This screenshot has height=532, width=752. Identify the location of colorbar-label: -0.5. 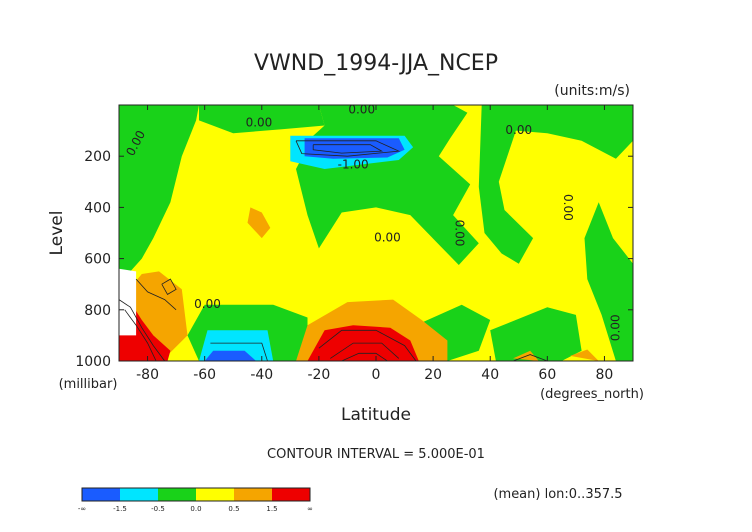
(158, 509).